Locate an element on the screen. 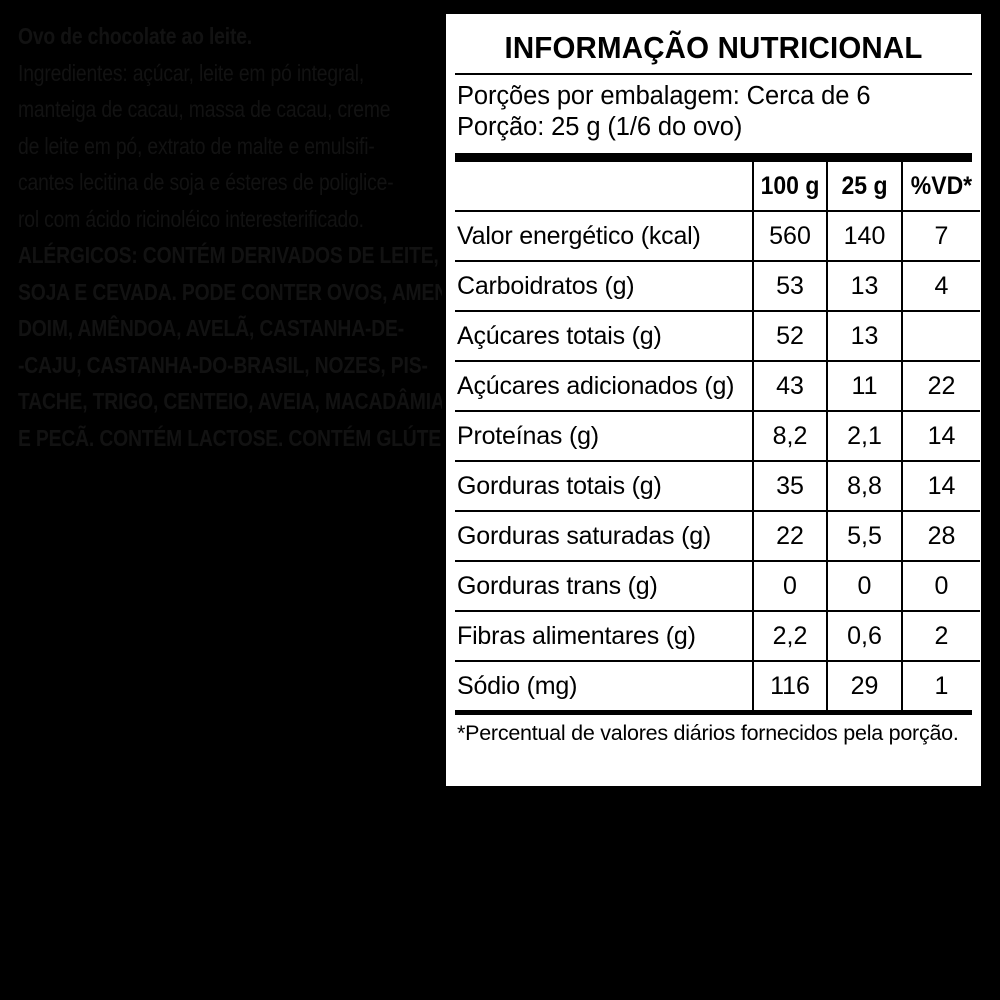  title-divider is located at coordinates (713, 74).